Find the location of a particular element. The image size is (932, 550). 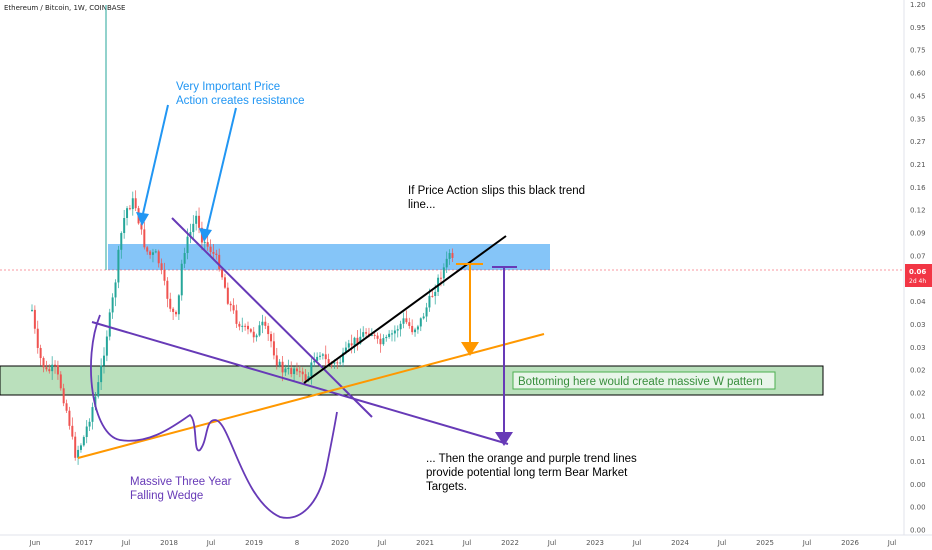

resistance-note-line2: Action creates resistance is located at coordinates (240, 101).